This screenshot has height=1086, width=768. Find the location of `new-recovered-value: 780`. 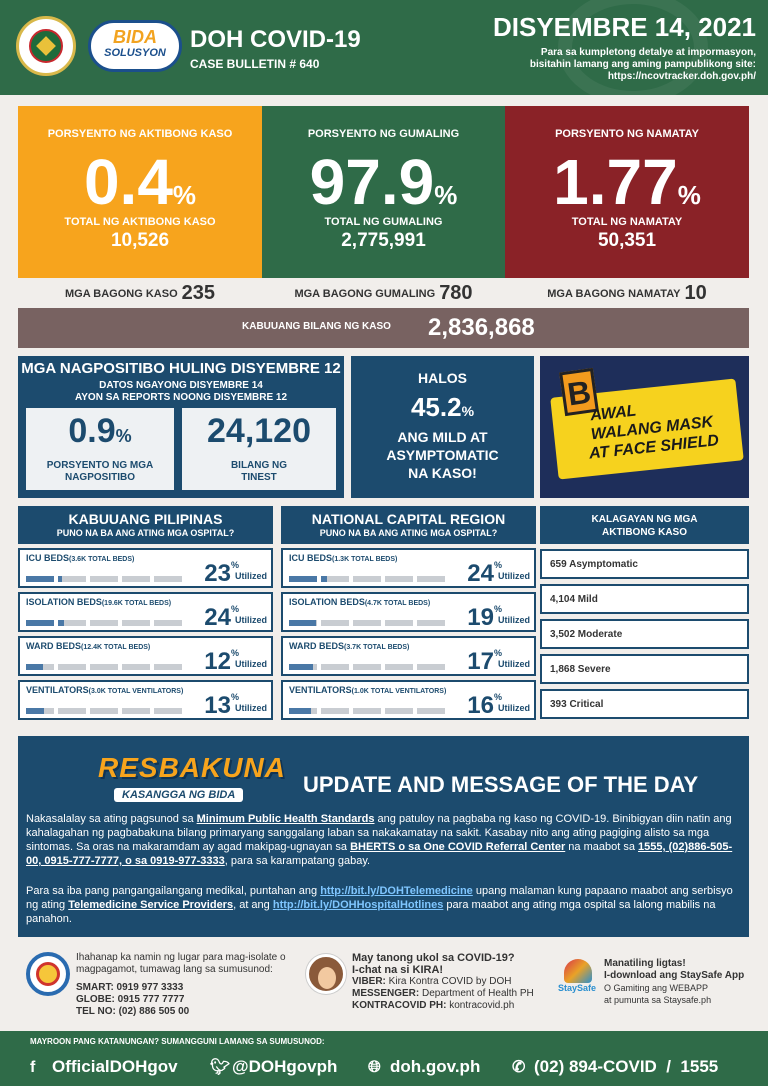

new-recovered-value: 780 is located at coordinates (456, 293).